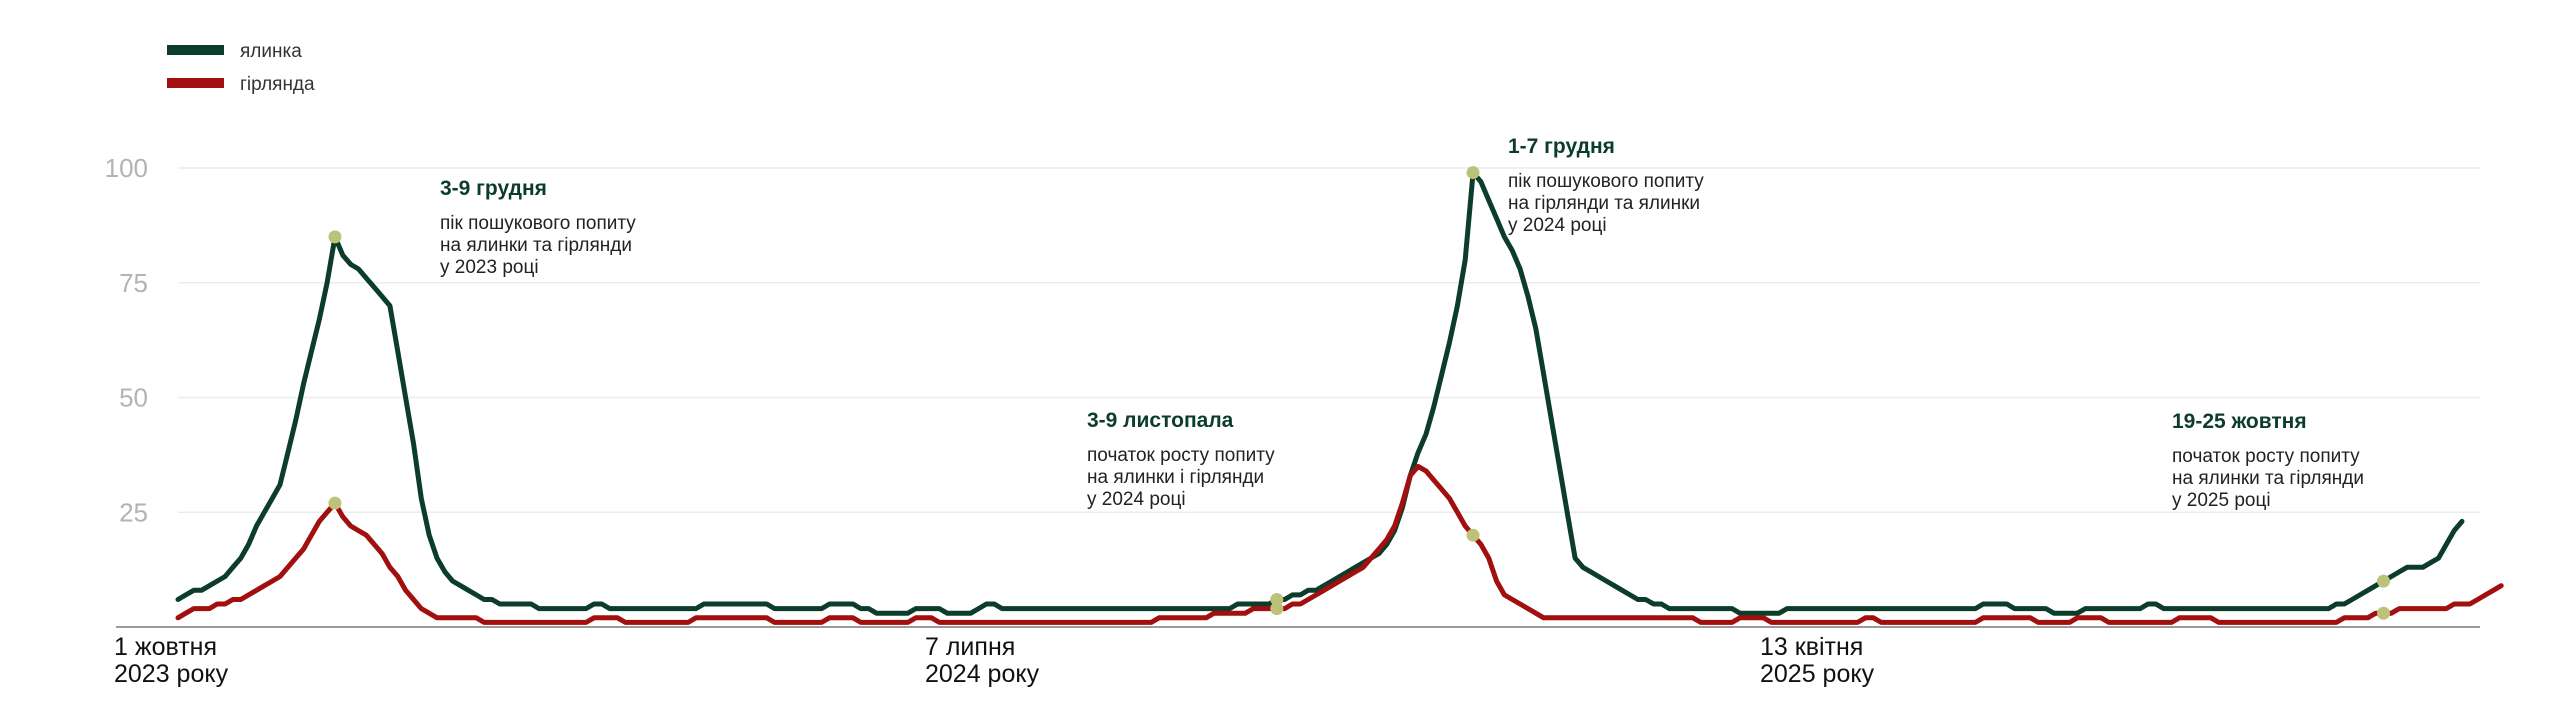 Image resolution: width=2560 pixels, height=708 pixels. Describe the element at coordinates (2266, 456) in the screenshot. I see `annotation-4-line-1: початок росту попиту` at that location.